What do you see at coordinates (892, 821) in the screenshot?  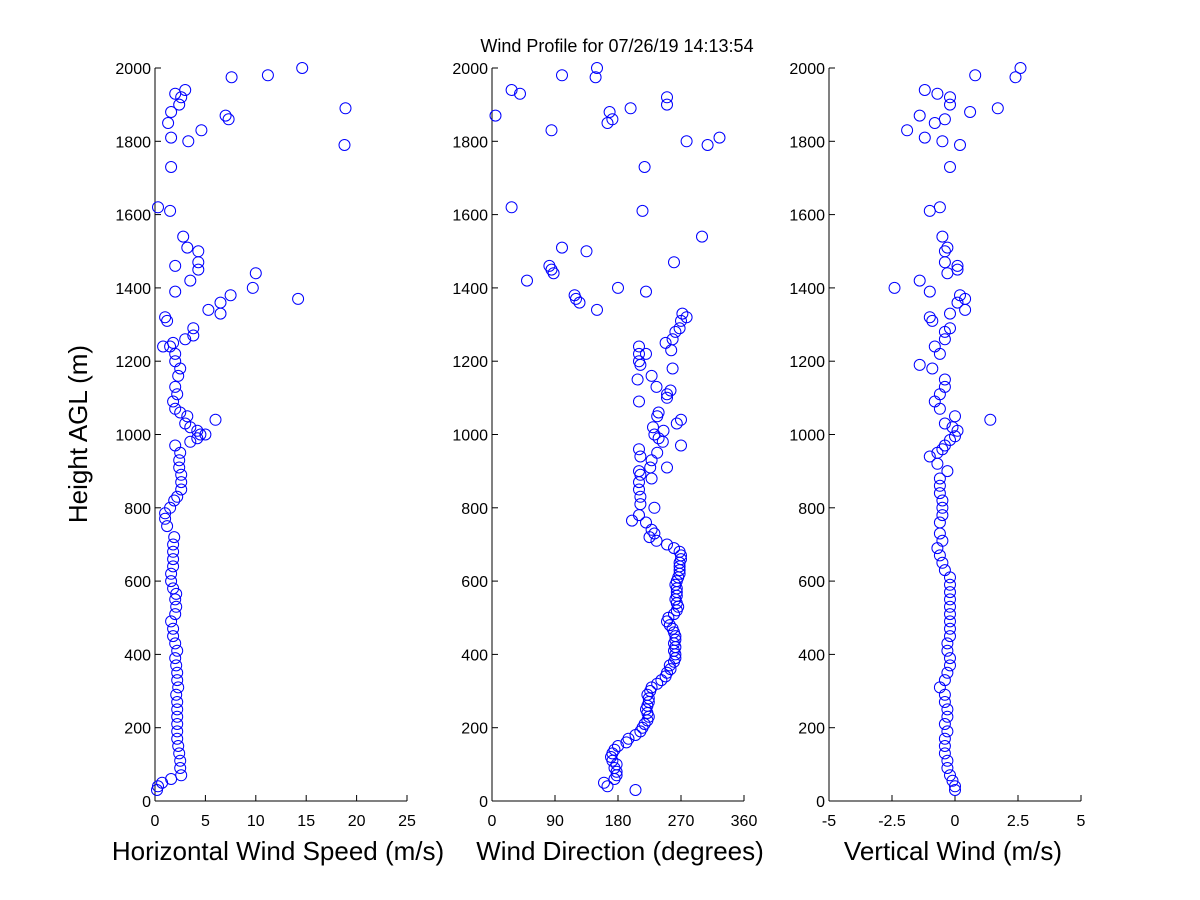 I see `x-tick-label: -2.5` at bounding box center [892, 821].